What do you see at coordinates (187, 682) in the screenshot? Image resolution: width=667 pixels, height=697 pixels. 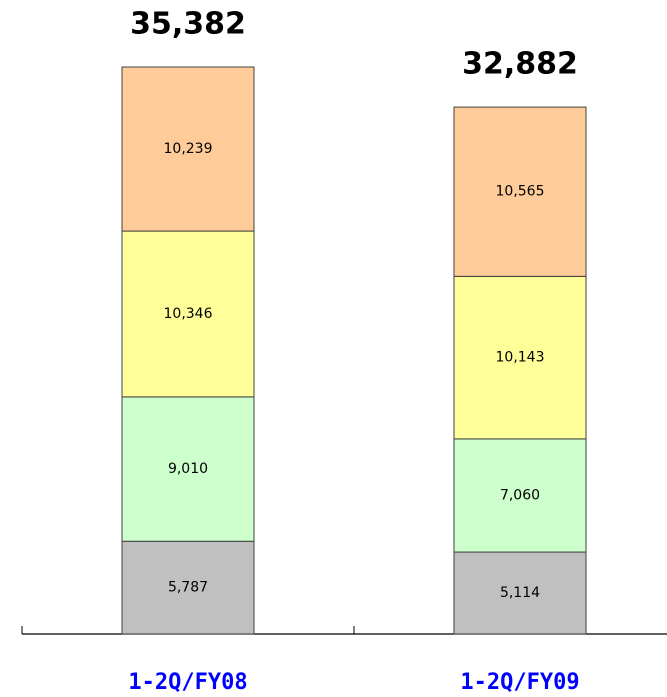 I see `x-tick-label: 1-2Q/FY08` at bounding box center [187, 682].